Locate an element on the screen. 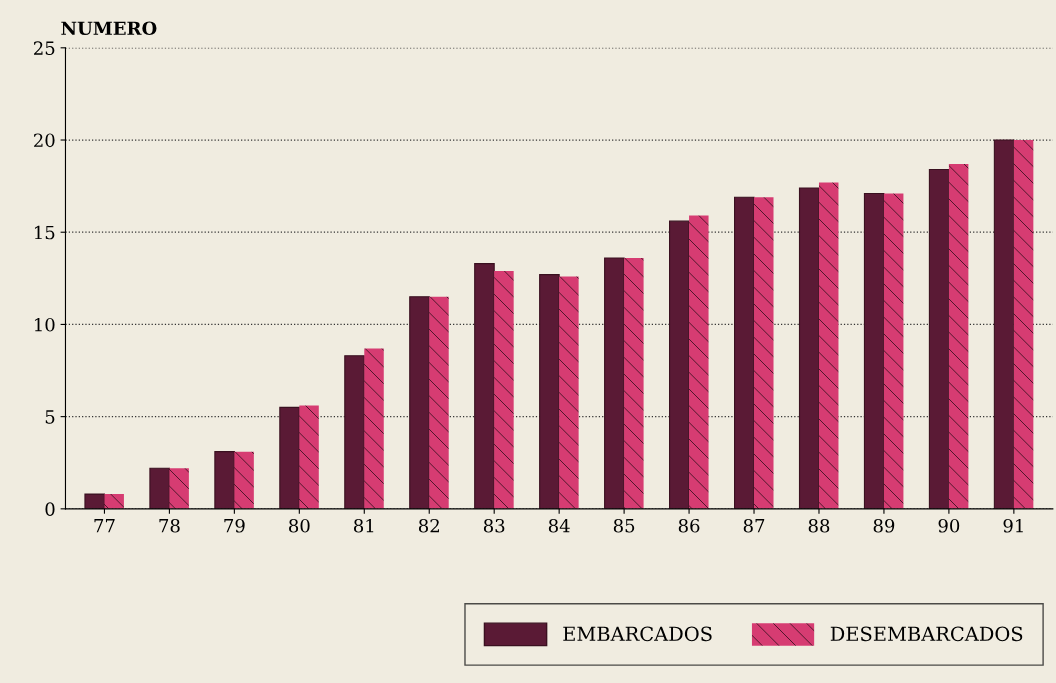  x-tick-label: 87 is located at coordinates (754, 525).